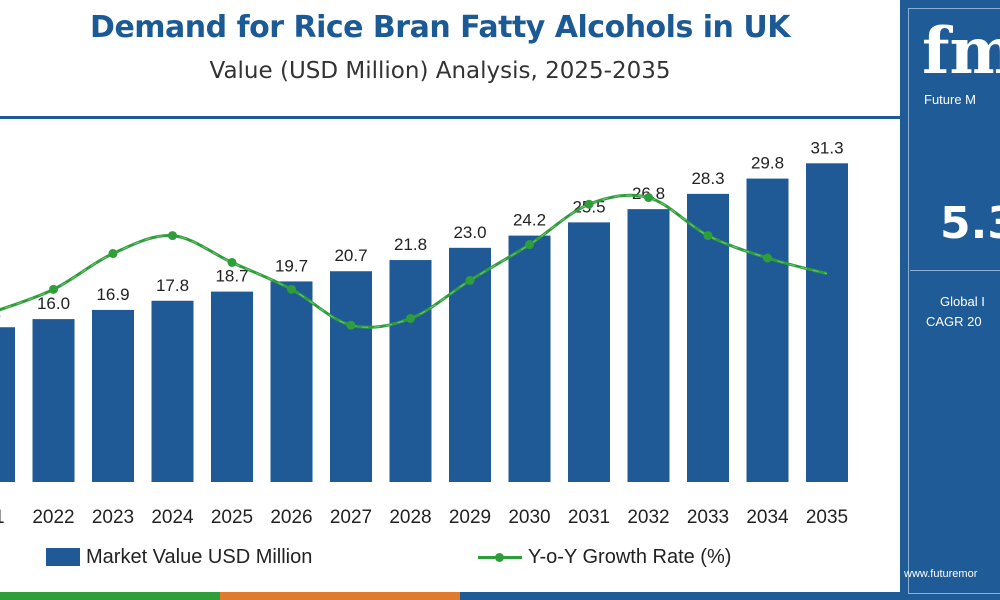 This screenshot has height=600, width=1000. I want to click on growth-rate-point-2027, so click(351, 325).